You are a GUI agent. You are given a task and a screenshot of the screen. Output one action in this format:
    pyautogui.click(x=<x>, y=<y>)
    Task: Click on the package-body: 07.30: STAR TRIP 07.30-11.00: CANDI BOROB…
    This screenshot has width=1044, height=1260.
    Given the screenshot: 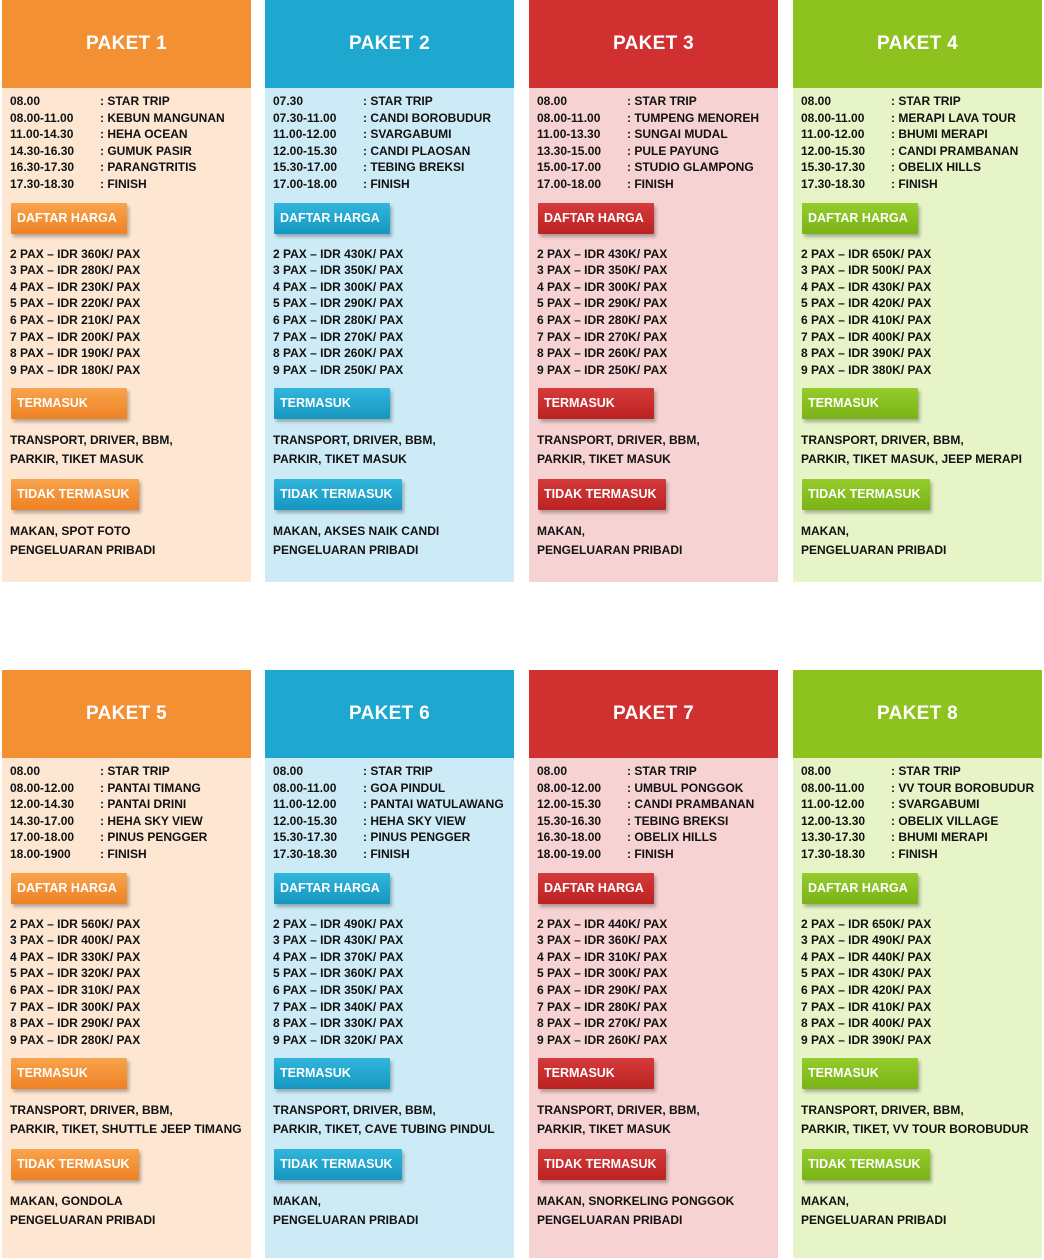 What is the action you would take?
    pyautogui.click(x=389, y=335)
    